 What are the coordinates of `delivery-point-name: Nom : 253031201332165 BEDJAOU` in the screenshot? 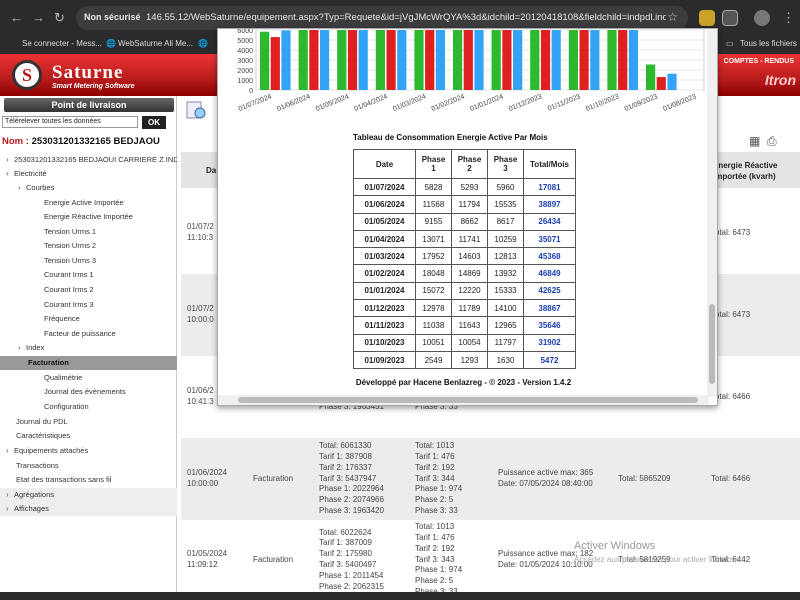 It's located at (81, 141).